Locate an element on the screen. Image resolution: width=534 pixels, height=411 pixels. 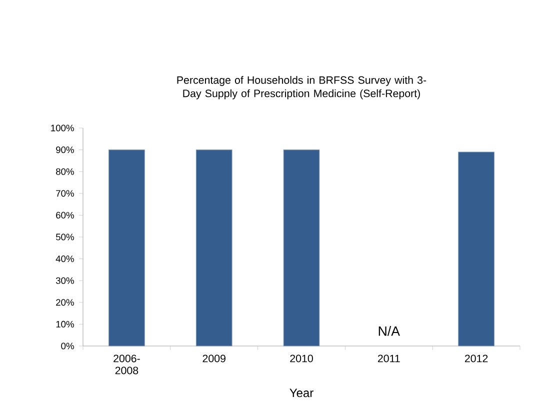
x-tick-label: 2006-2008 is located at coordinates (127, 364).